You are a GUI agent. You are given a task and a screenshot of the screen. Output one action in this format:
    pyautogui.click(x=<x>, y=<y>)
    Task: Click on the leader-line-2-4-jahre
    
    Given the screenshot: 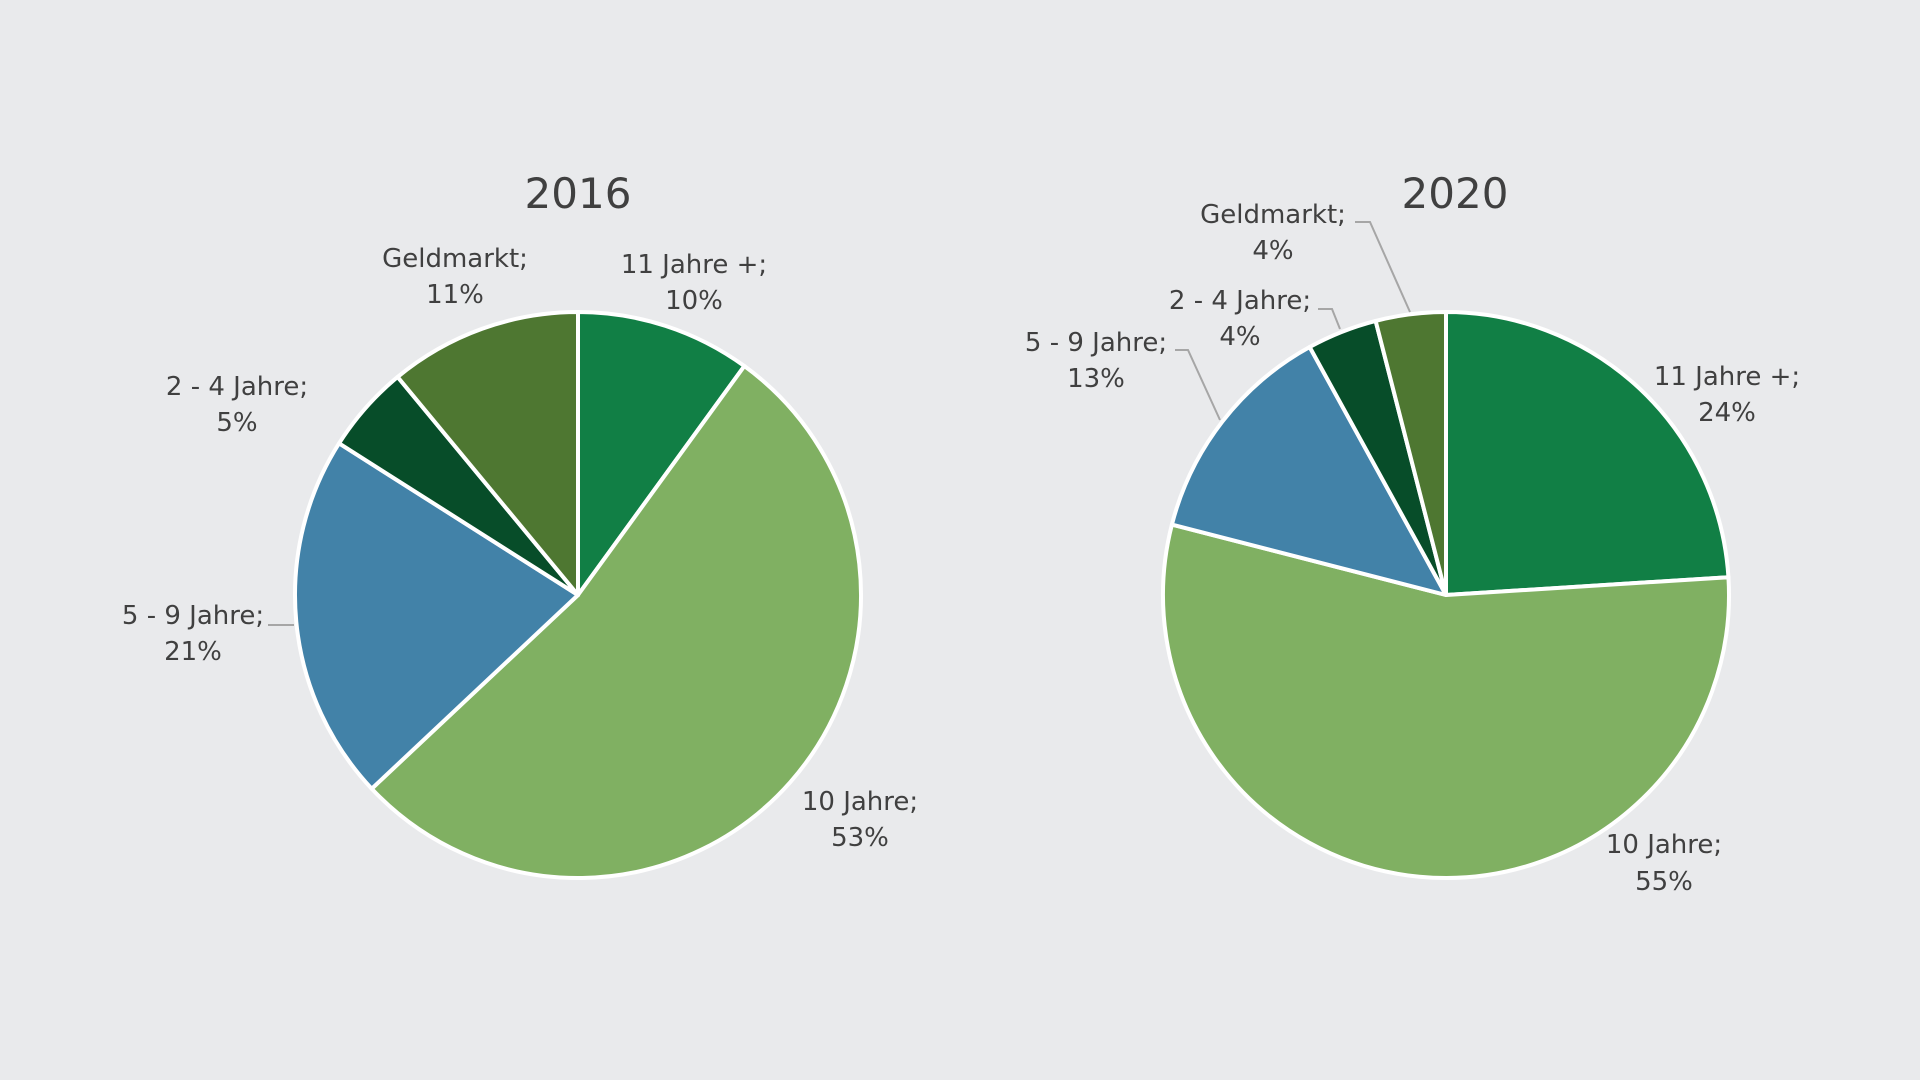 What is the action you would take?
    pyautogui.click(x=1329, y=319)
    